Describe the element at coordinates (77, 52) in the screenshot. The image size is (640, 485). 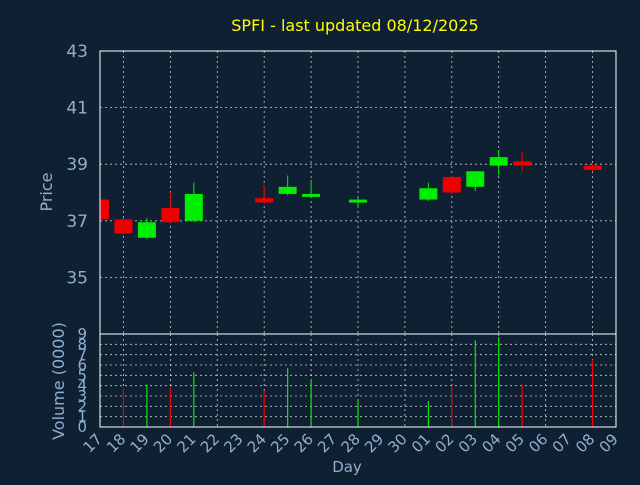
I see `price-y-tick-label: 43` at that location.